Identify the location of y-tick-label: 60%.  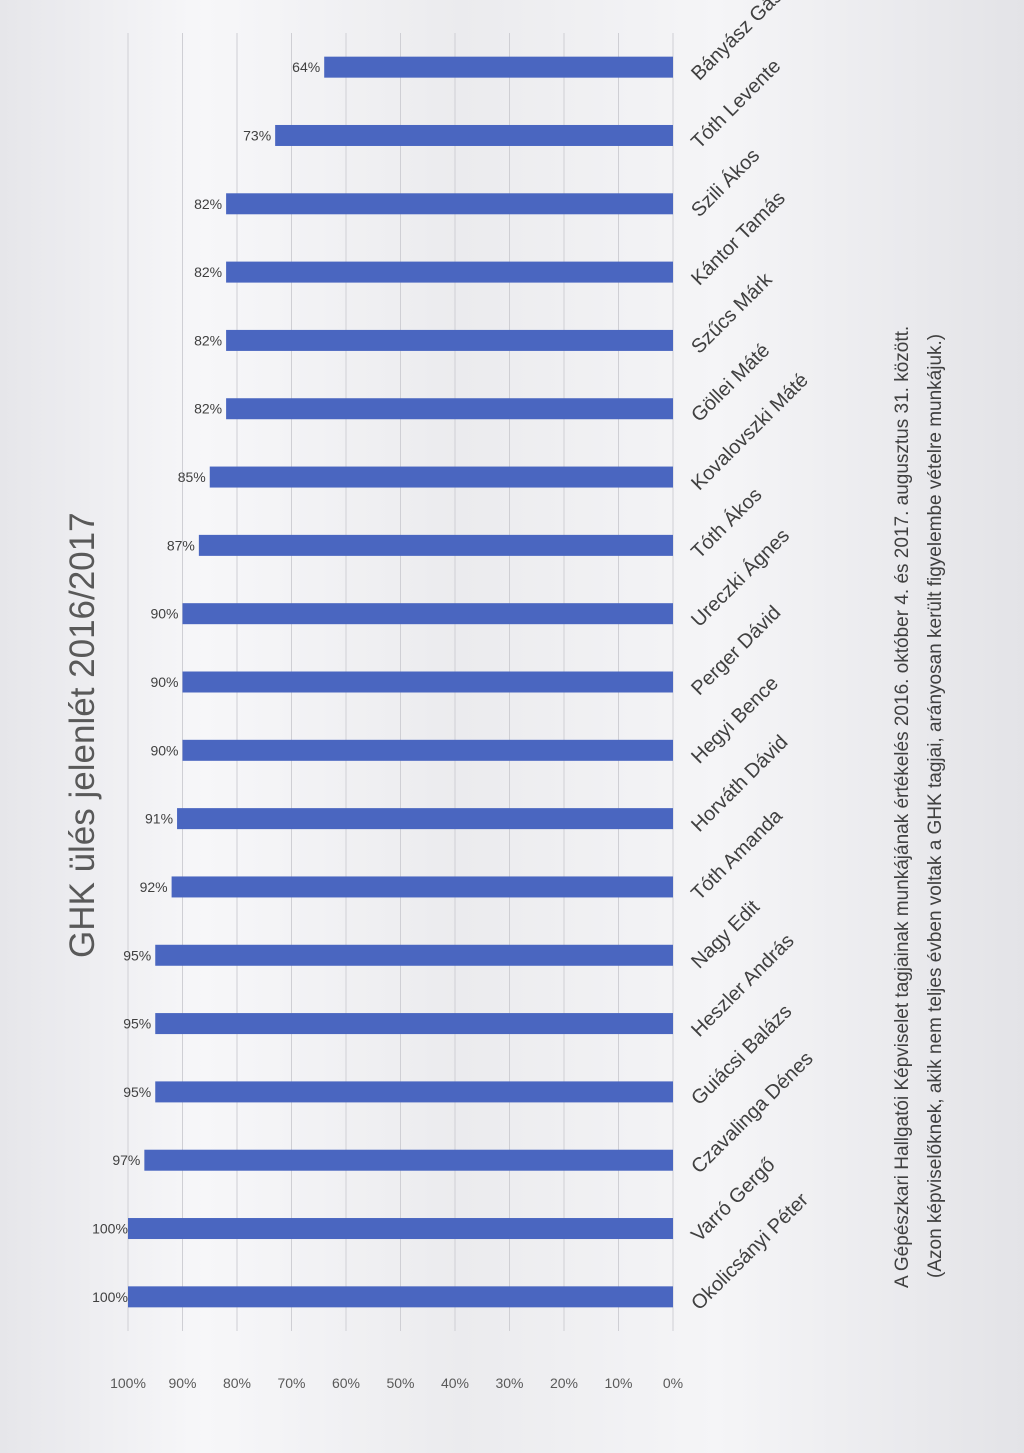
(346, 1383).